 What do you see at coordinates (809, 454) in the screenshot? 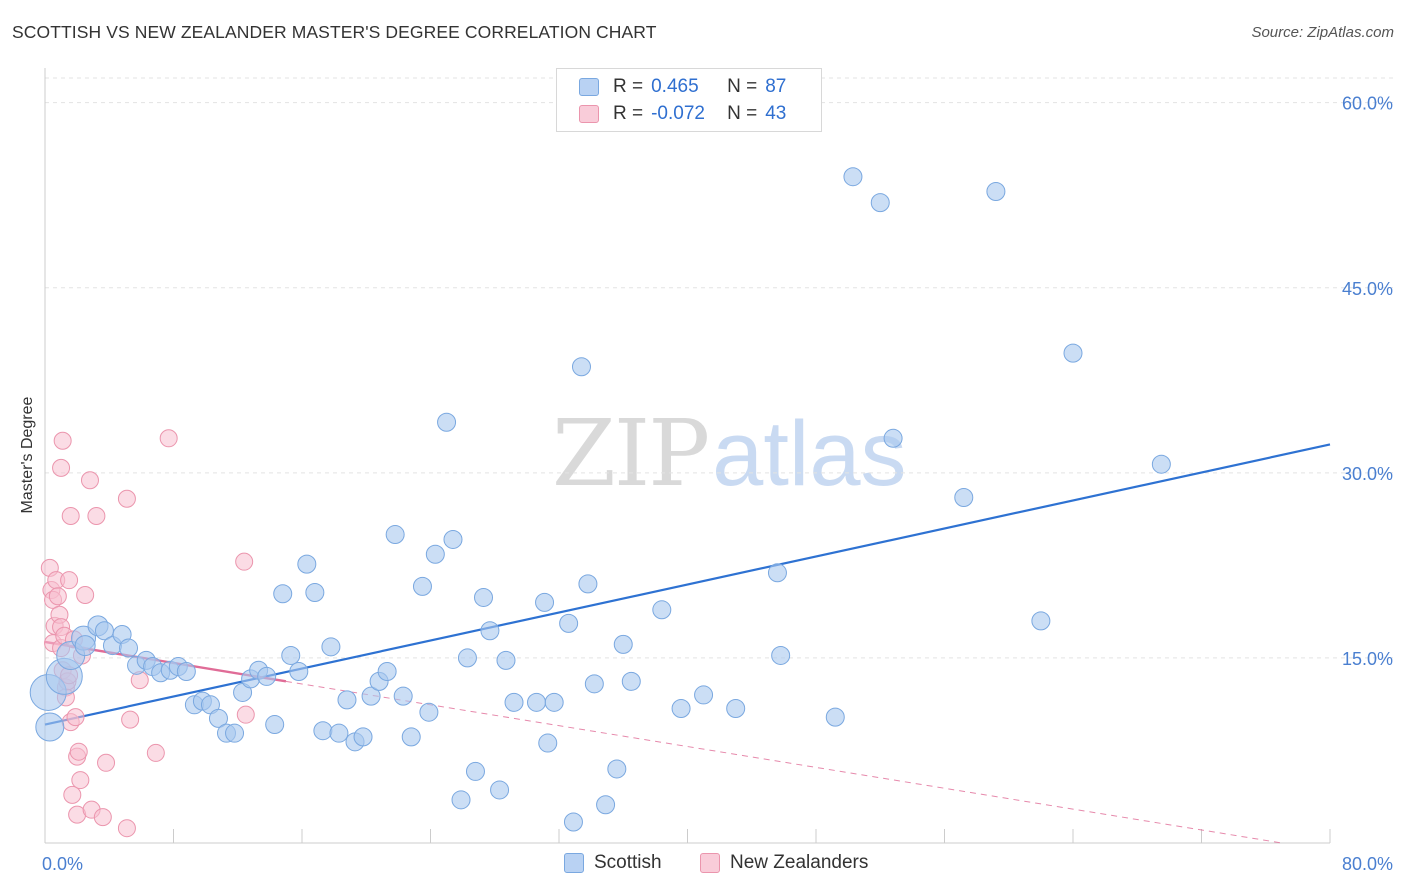
I see `watermark-atlas: atlas` at bounding box center [809, 454].